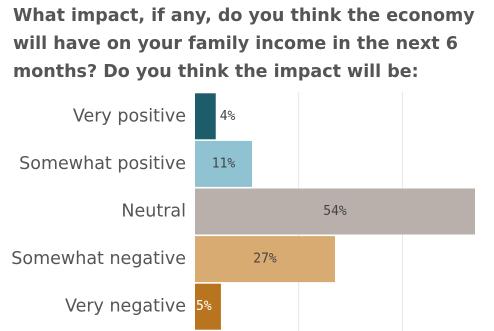 This screenshot has width=494, height=331. I want to click on bar-somewhat-negative, so click(265, 259).